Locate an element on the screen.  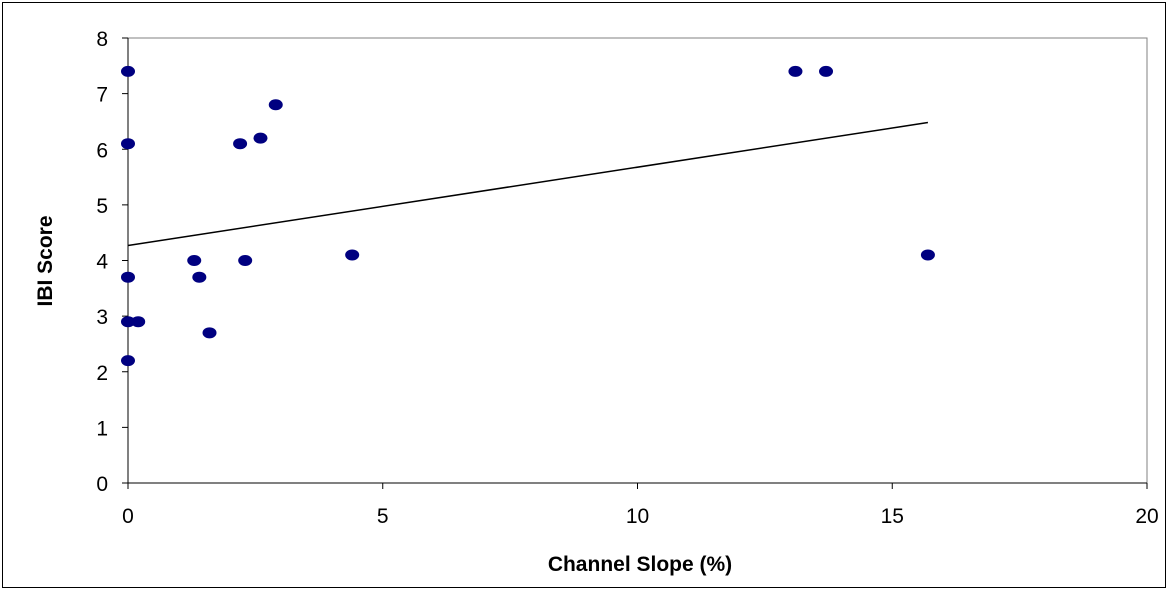
x-tick-label: 15 is located at coordinates (892, 516).